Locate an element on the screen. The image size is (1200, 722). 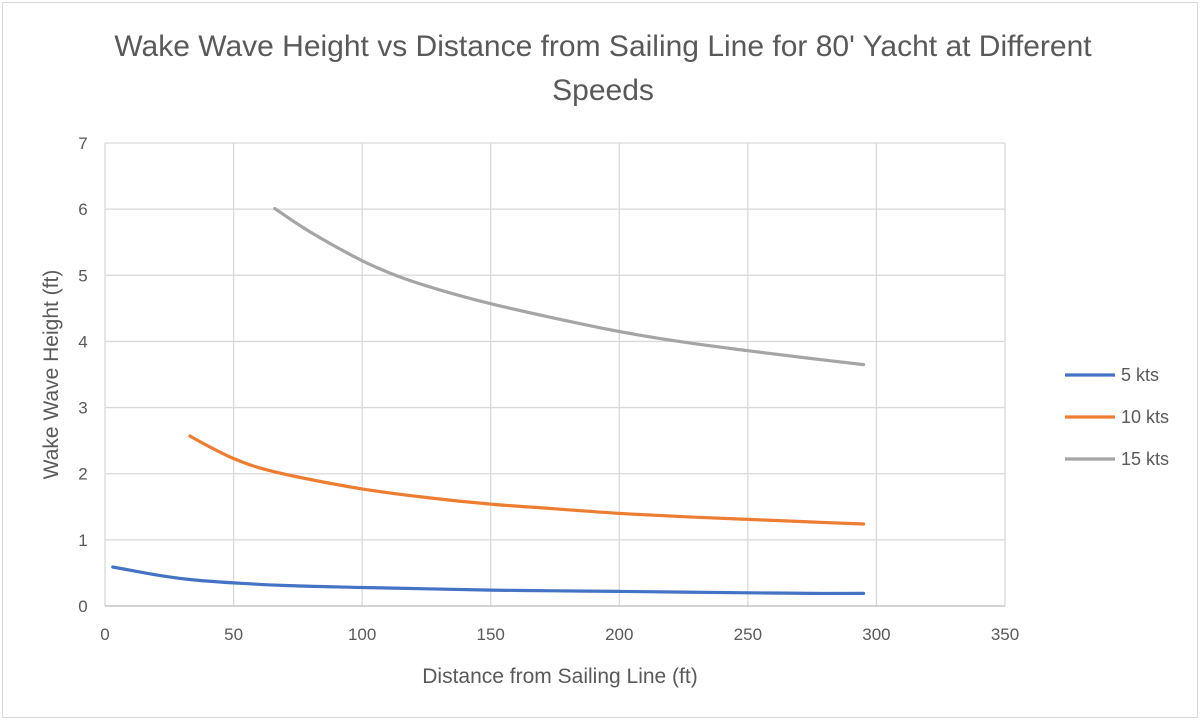
y-tick-label: 7 is located at coordinates (82, 143).